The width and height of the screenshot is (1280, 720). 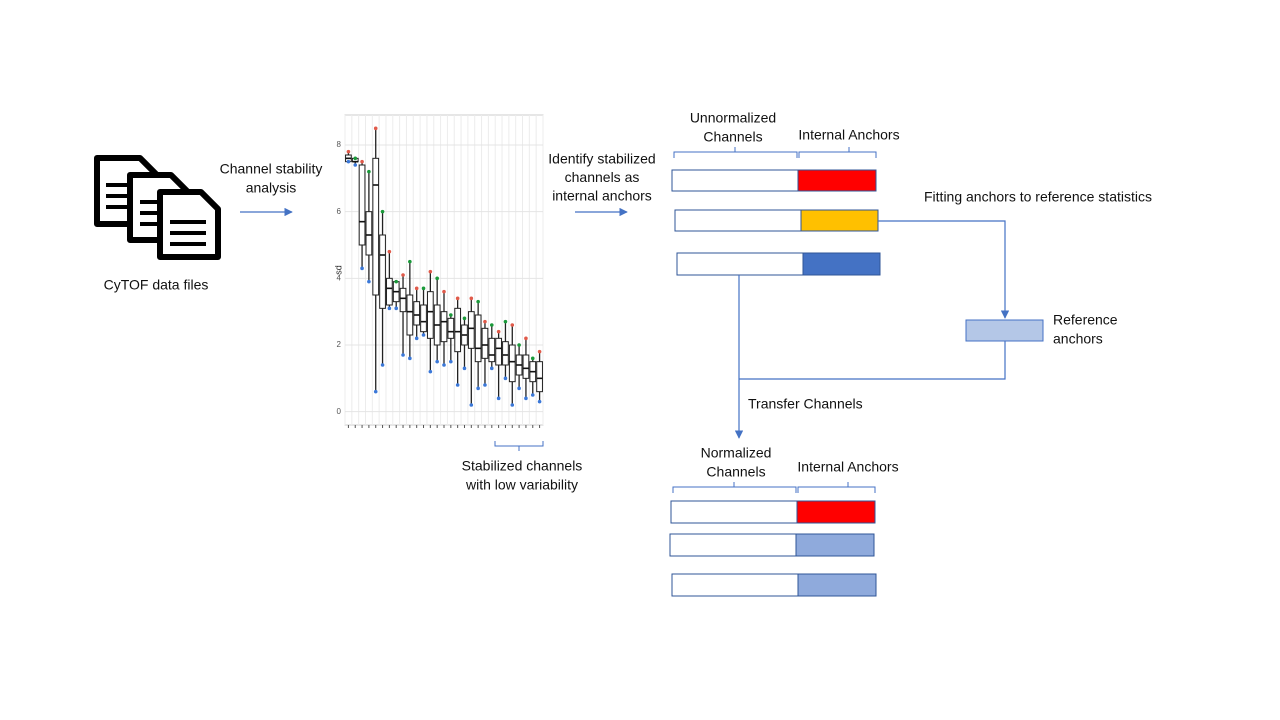 I want to click on label: Normalized, so click(x=736, y=453).